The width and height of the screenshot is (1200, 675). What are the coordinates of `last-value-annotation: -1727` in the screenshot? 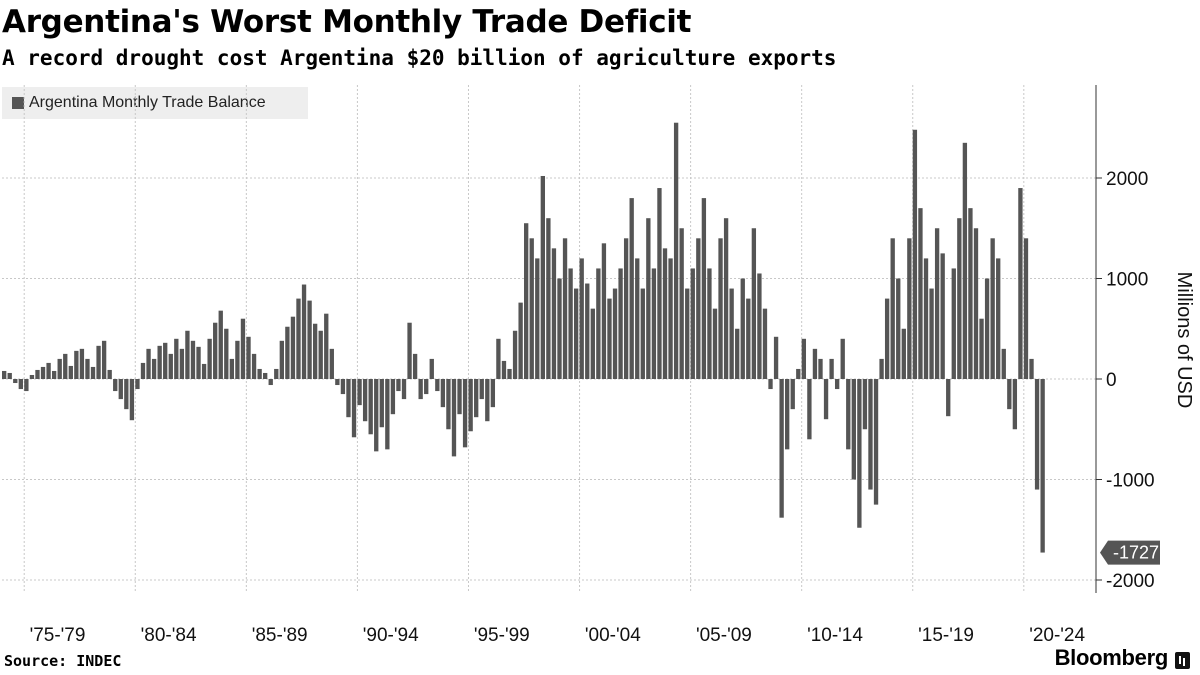 It's located at (1130, 552).